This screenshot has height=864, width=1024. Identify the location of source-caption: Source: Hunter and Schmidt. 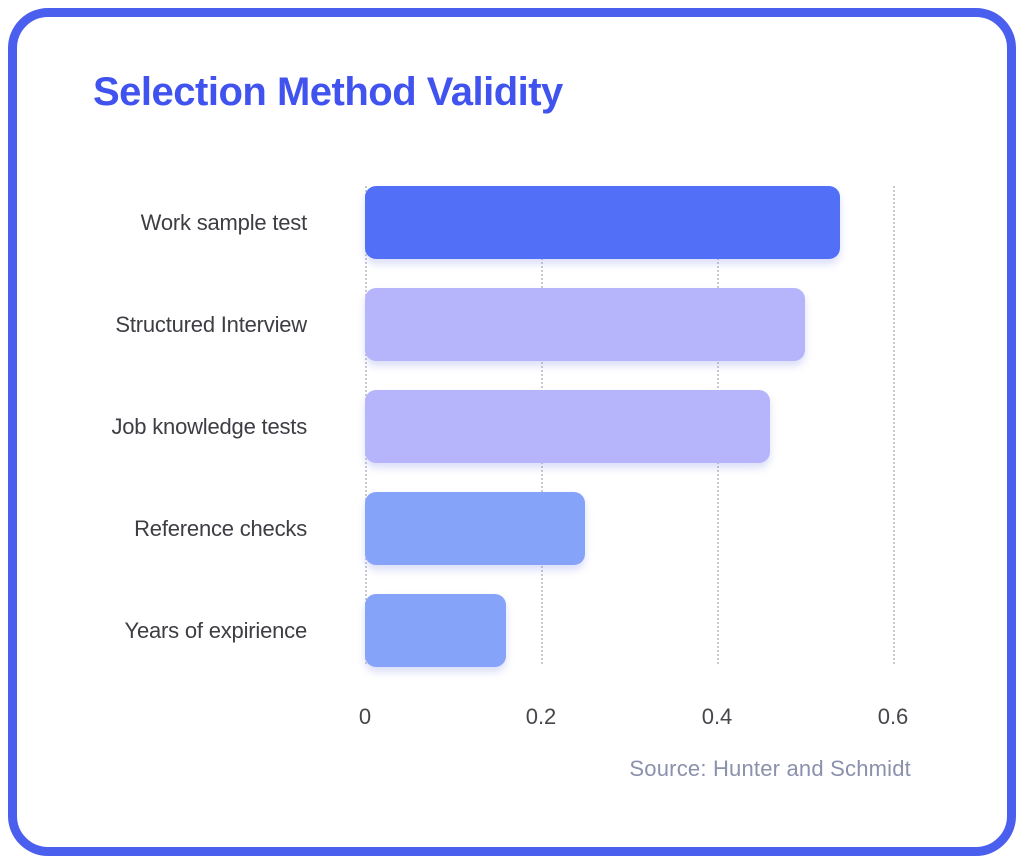
(770, 768).